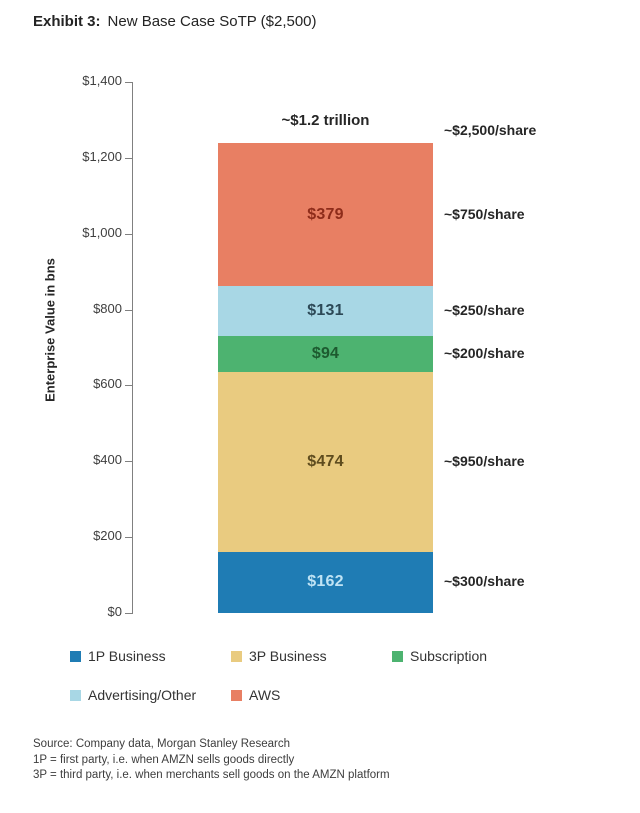 The image size is (640, 813). I want to click on legend-item-subscription: Subscription, so click(472, 656).